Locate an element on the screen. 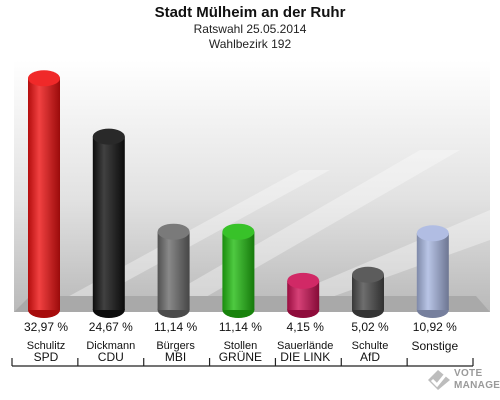 The image size is (500, 400). bar-cdu is located at coordinates (108, 223).